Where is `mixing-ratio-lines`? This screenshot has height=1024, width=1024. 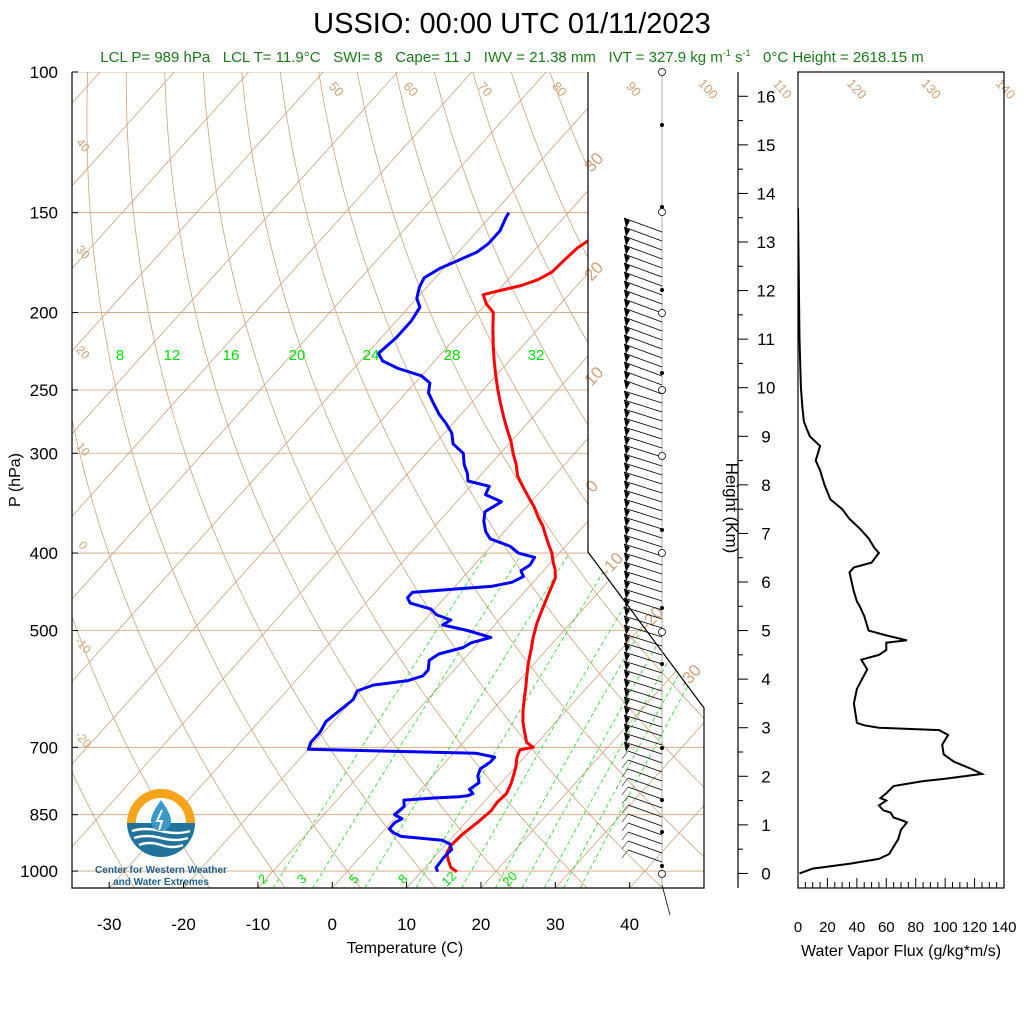 mixing-ratio-lines is located at coordinates (488, 720).